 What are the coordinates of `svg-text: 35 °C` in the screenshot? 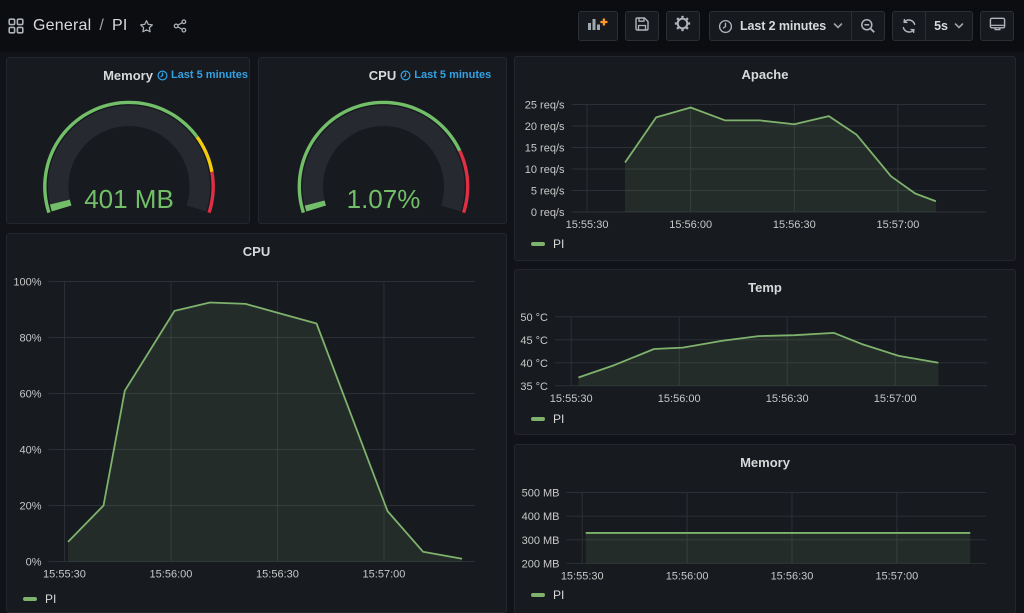 It's located at (534, 387).